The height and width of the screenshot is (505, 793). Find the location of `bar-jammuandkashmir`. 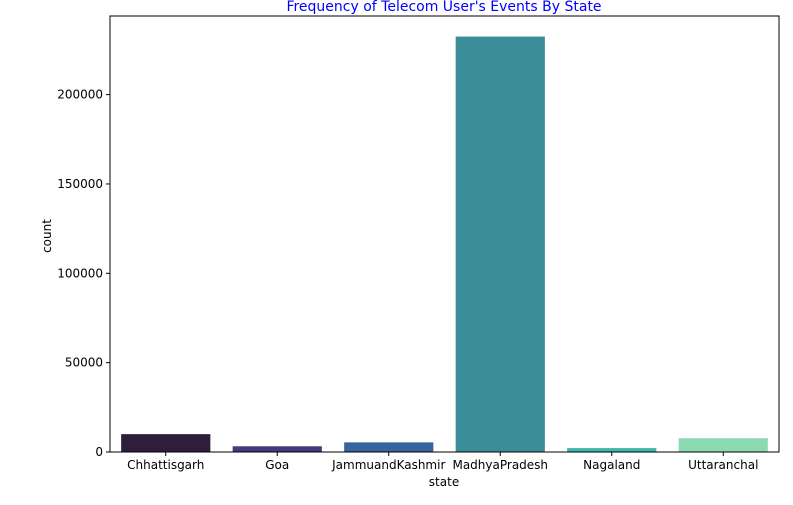

bar-jammuandkashmir is located at coordinates (389, 447).